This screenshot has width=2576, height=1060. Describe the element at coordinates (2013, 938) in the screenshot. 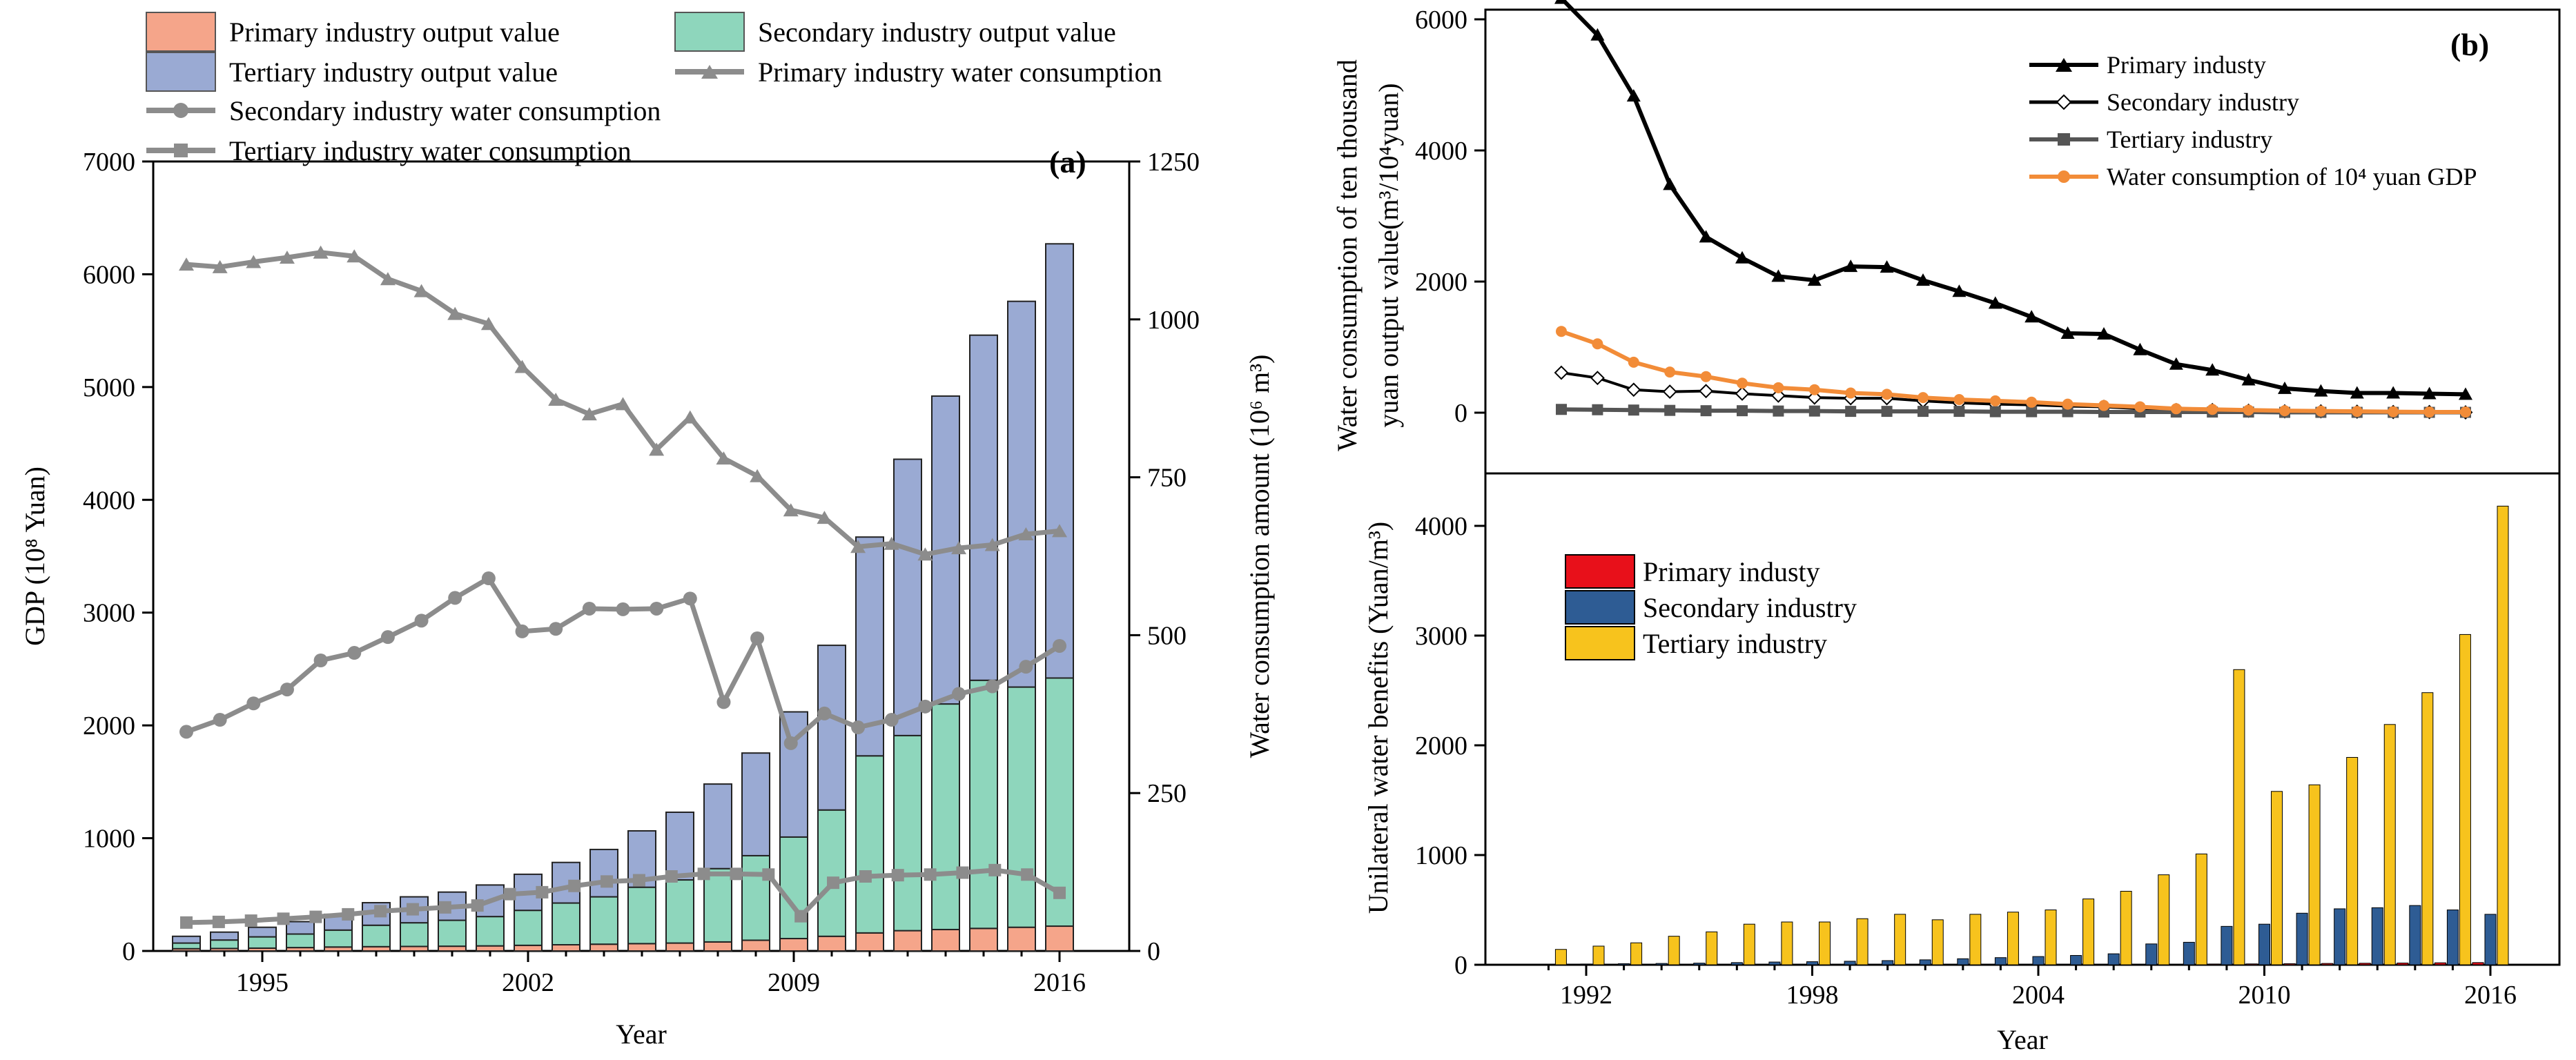

I see `bar-c-tertiary-2003` at that location.